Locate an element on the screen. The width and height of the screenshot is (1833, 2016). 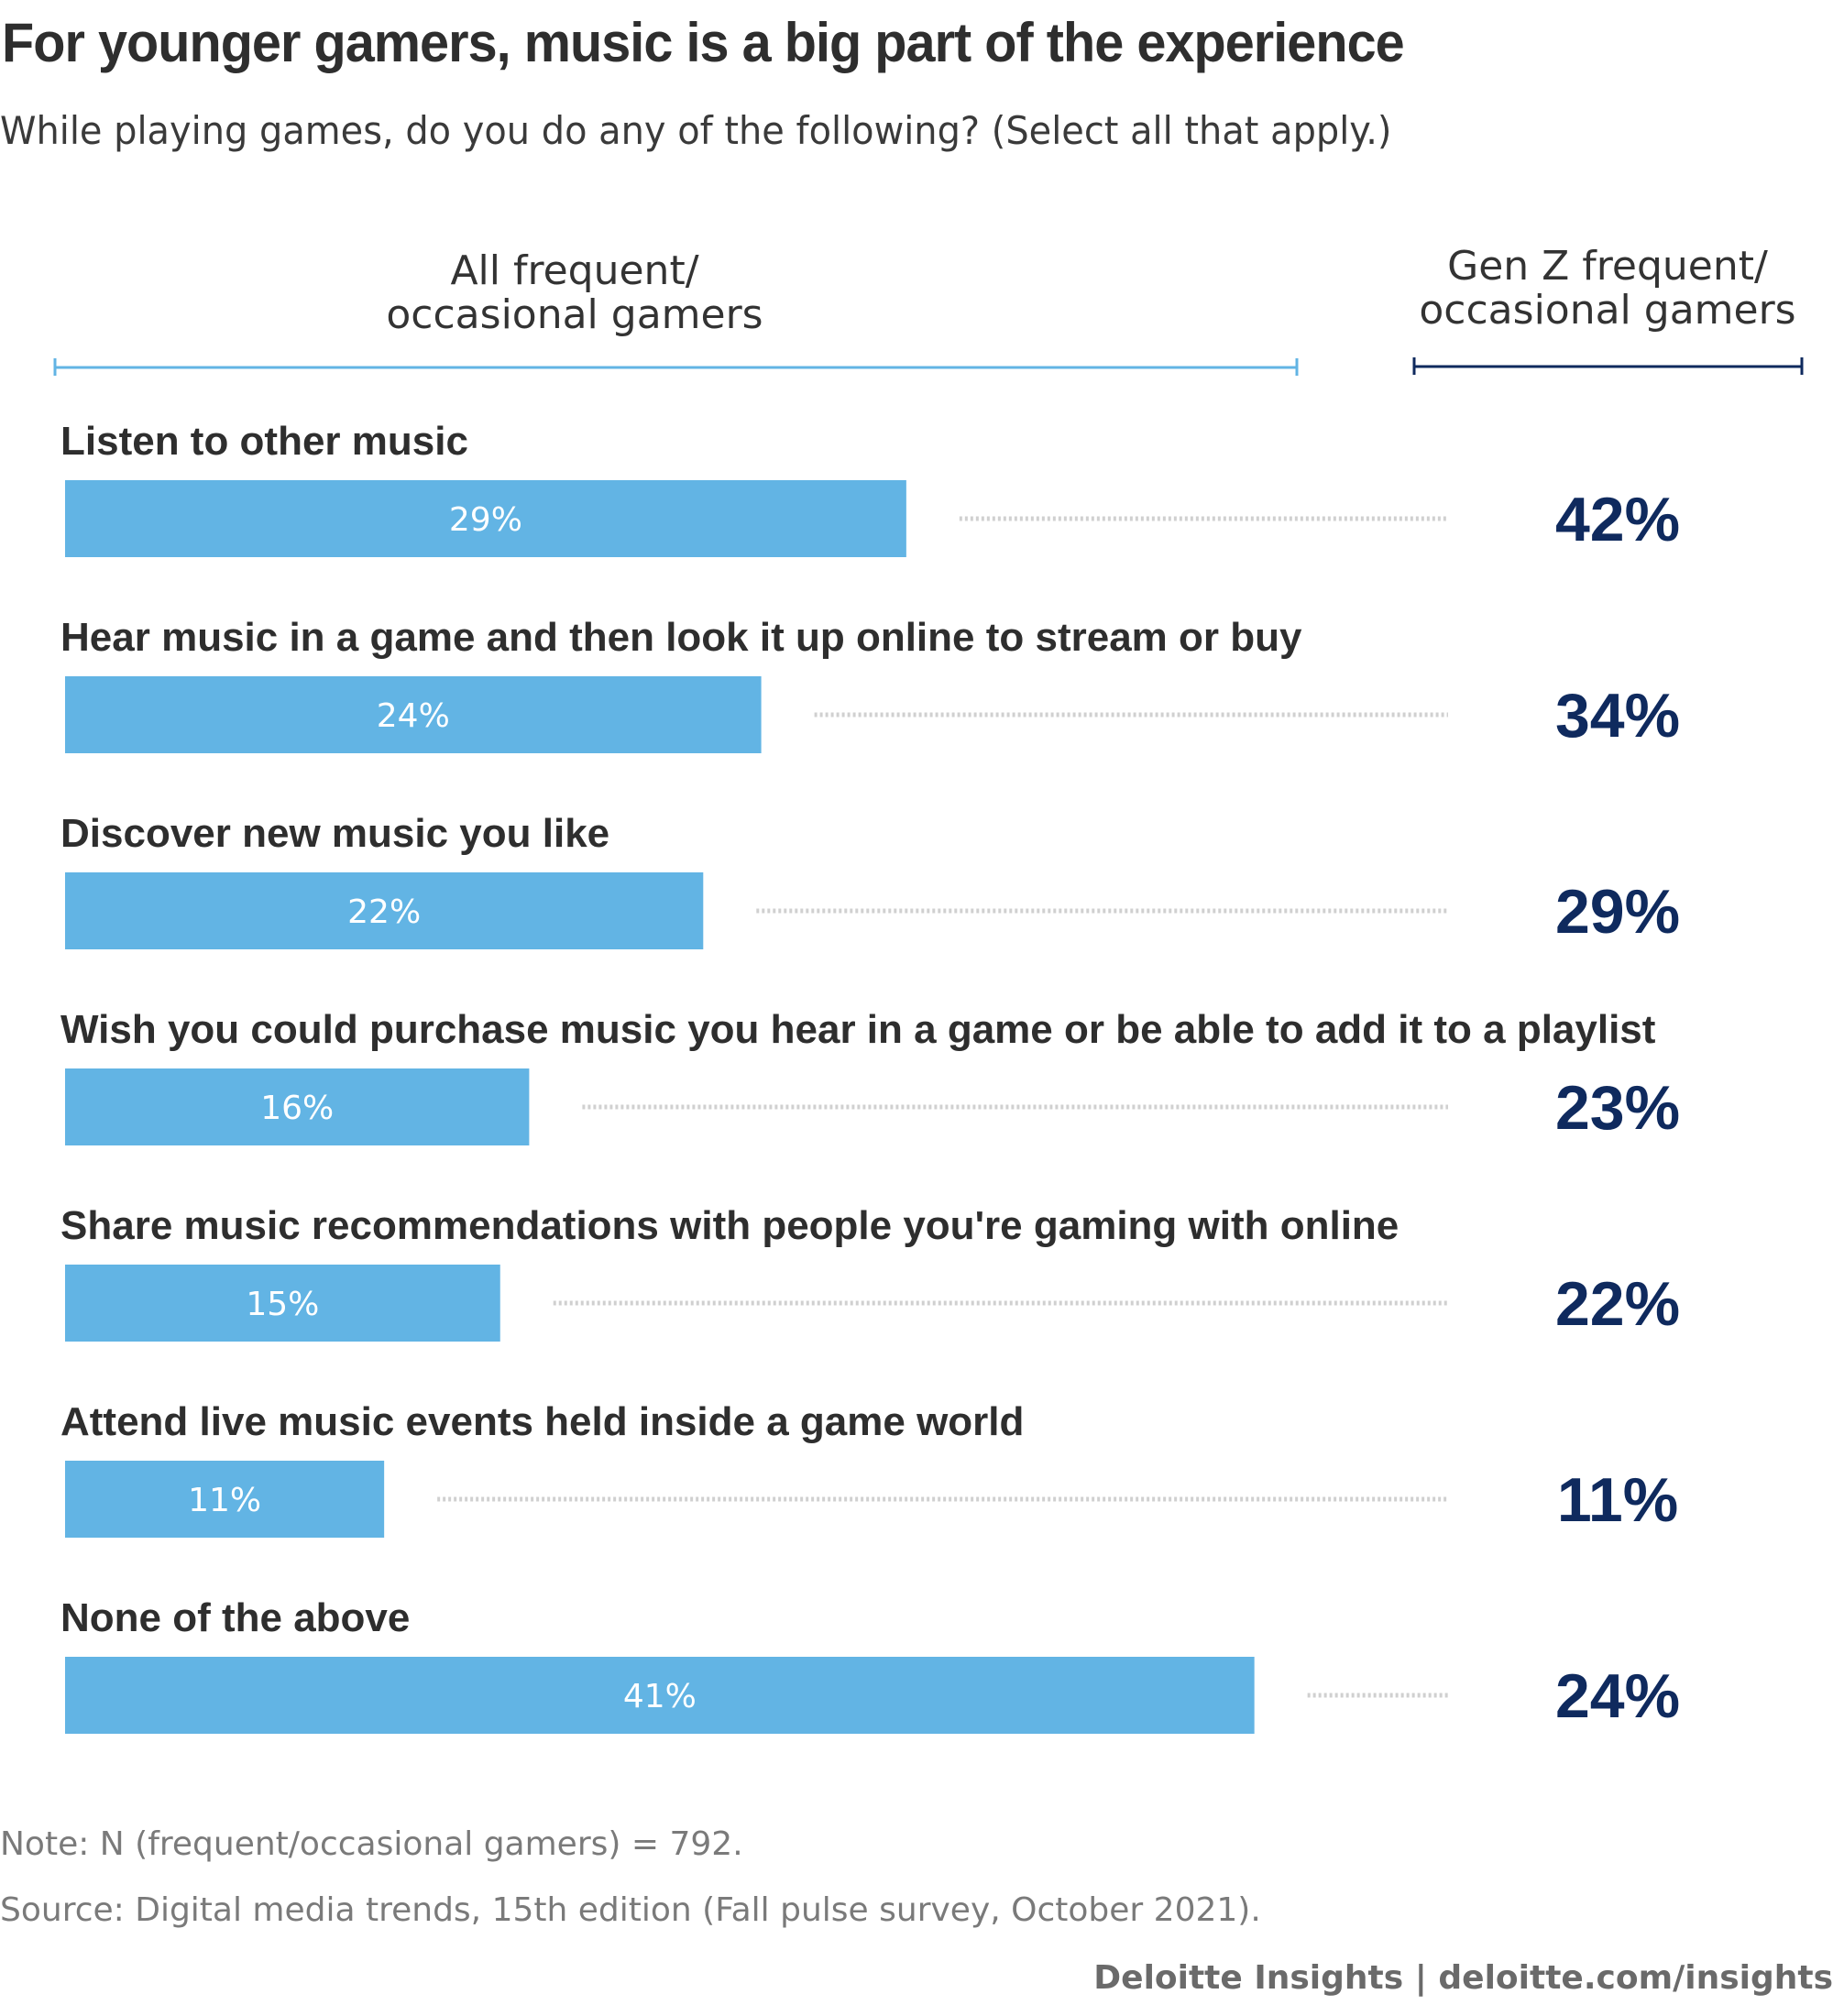
category-label: None of the above is located at coordinates (235, 1617).